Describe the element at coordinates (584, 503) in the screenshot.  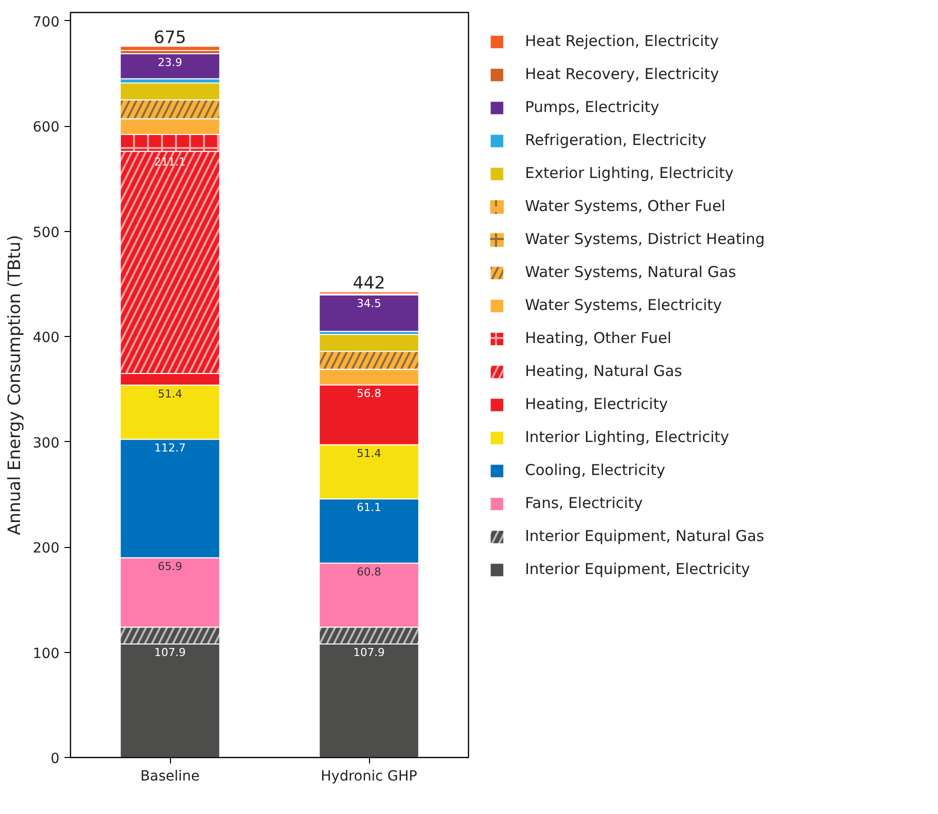
I see `legend-label: Fans, Electricity` at that location.